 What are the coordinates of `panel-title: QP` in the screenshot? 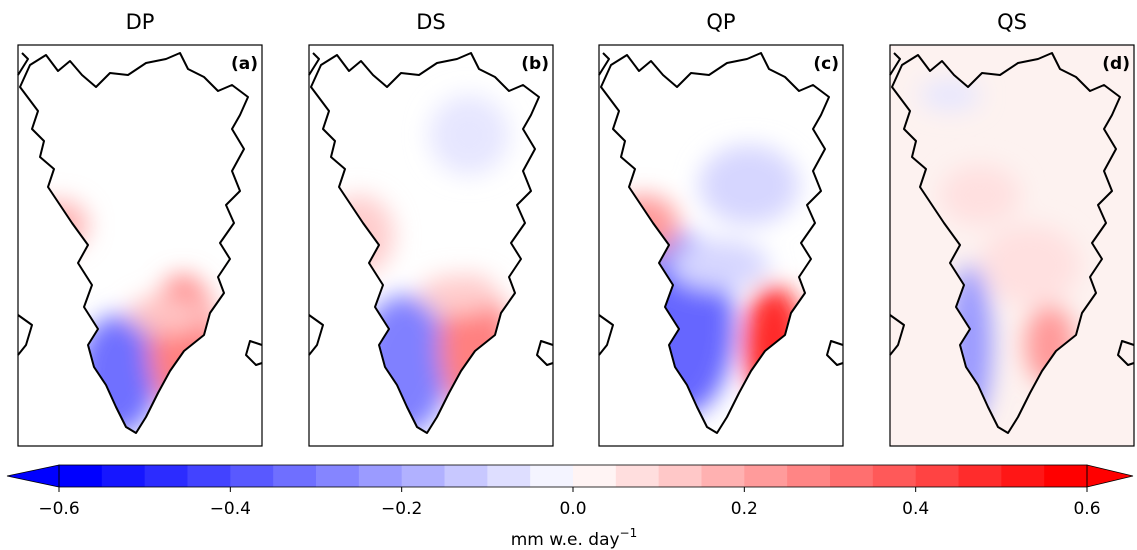 It's located at (720, 22).